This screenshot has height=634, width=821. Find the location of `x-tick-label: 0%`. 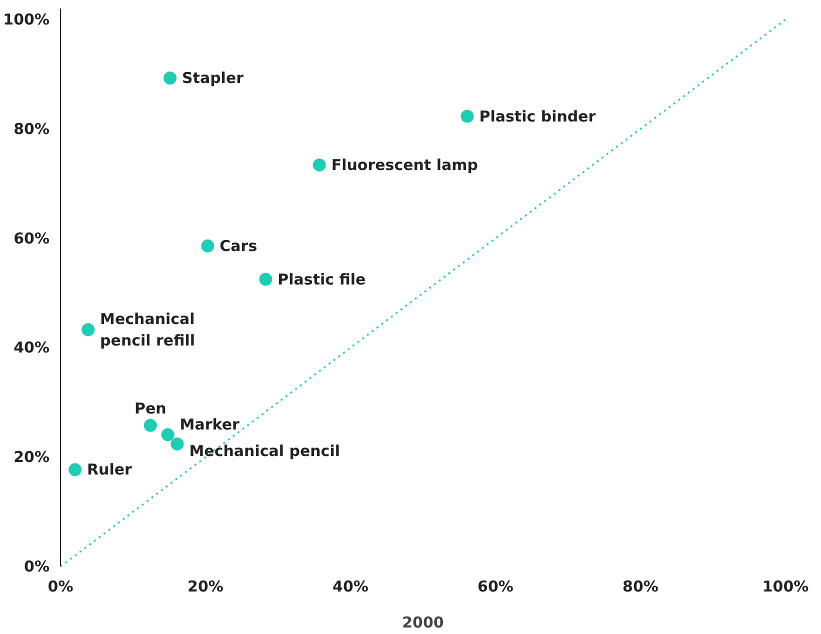

x-tick-label: 0% is located at coordinates (61, 587).